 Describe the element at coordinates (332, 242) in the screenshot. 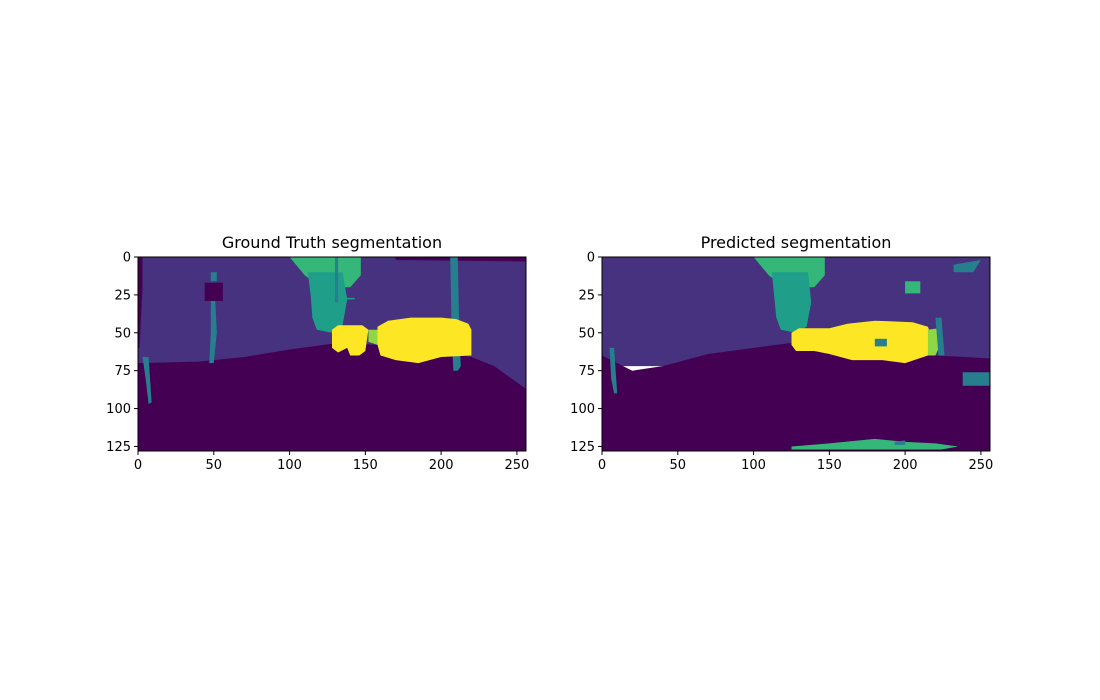

I see `panel-title: Ground Truth segmentation` at that location.